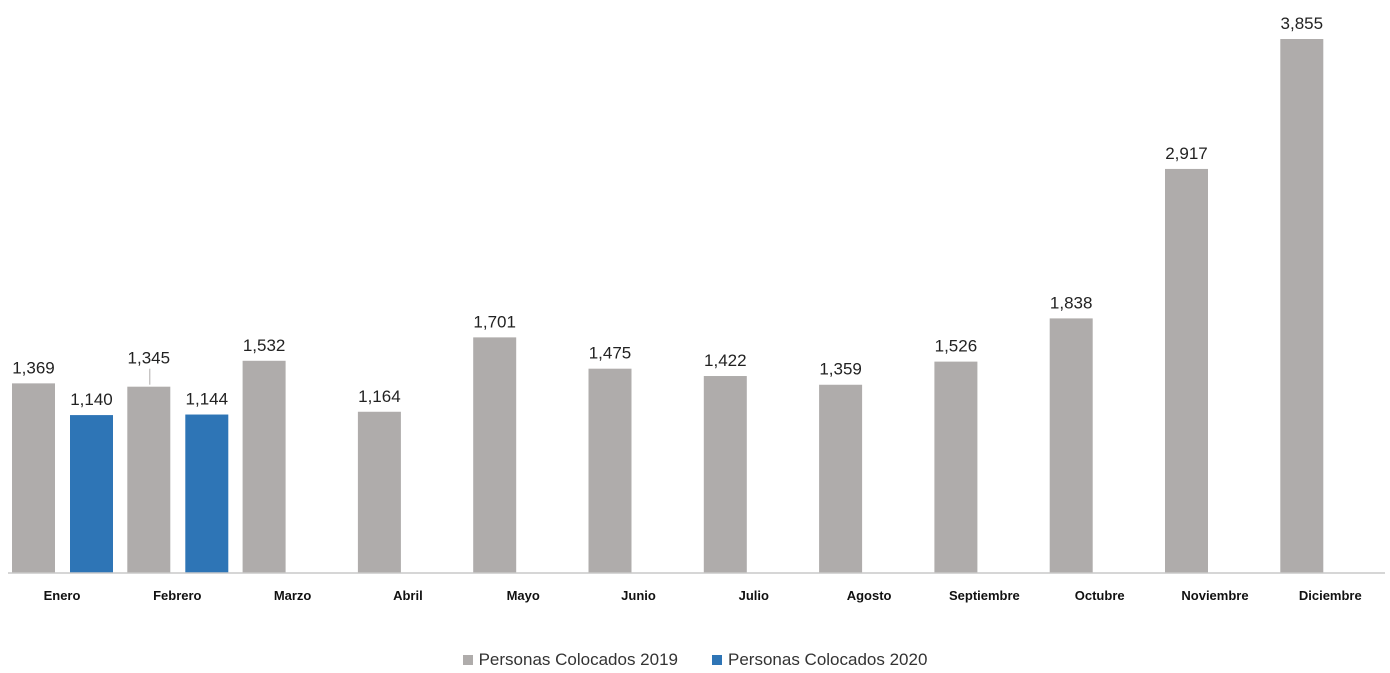 The image size is (1390, 673). Describe the element at coordinates (33, 478) in the screenshot. I see `bar-2019-enero` at that location.